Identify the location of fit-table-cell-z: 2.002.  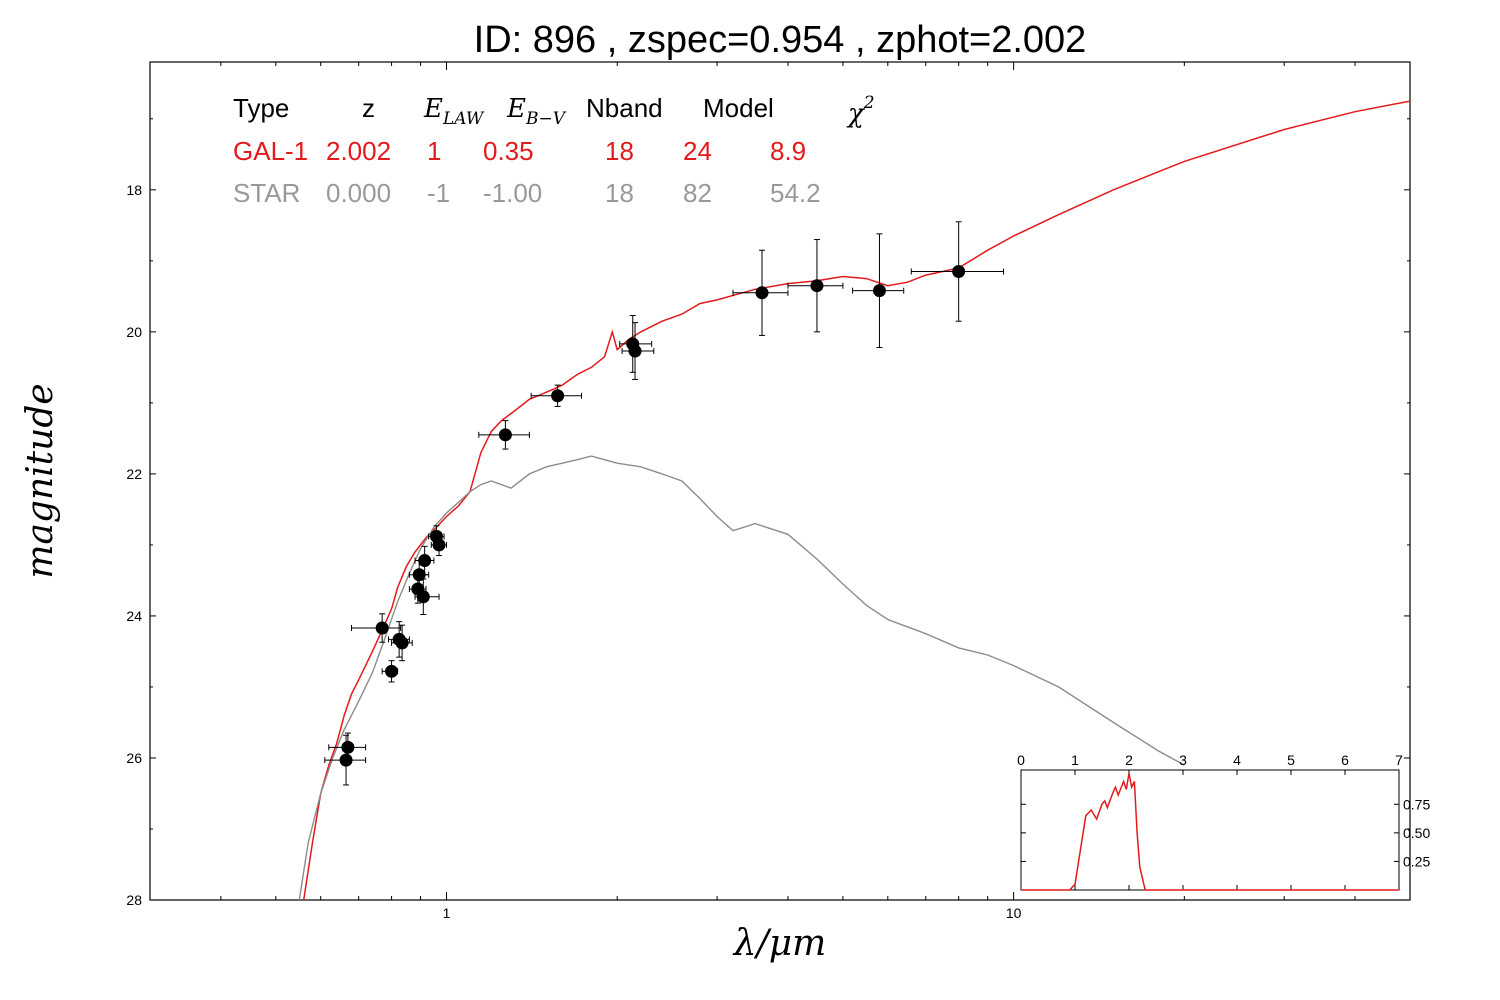
(358, 151).